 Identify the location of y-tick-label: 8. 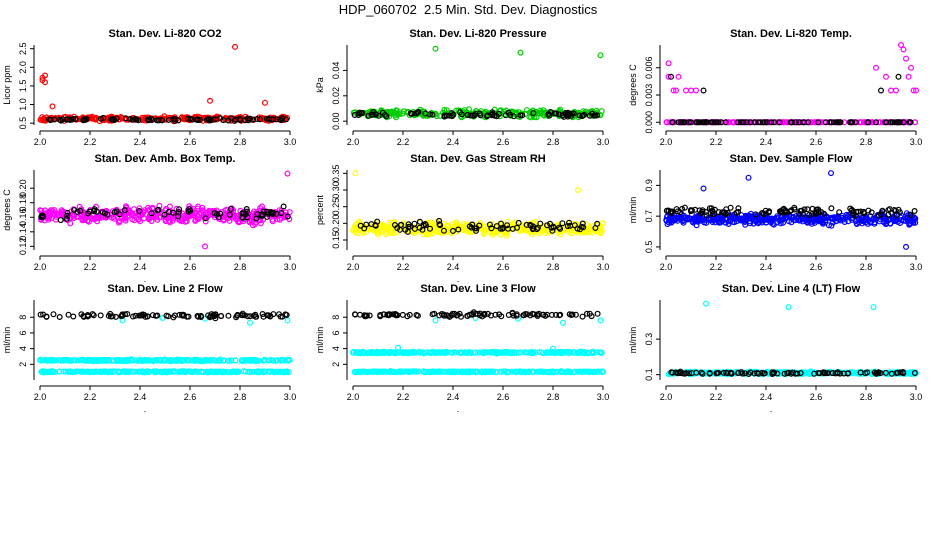
(23, 317).